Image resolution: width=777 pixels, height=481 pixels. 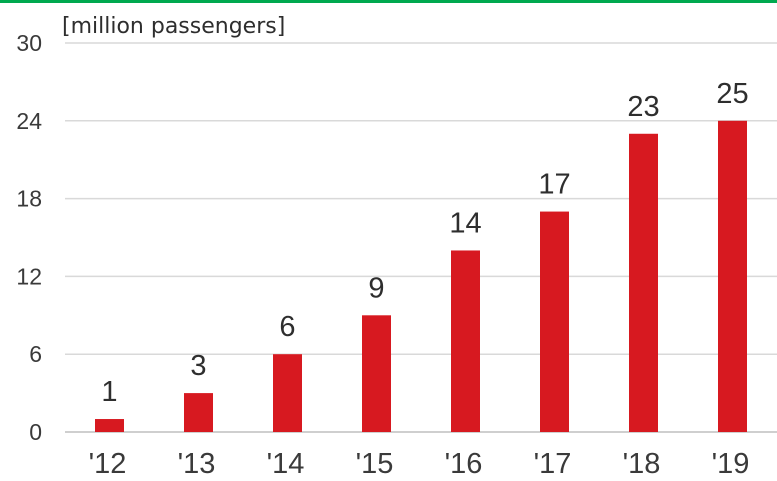 I want to click on y-axis-ticks: 0 6 12 18 24 30, so click(x=29, y=237).